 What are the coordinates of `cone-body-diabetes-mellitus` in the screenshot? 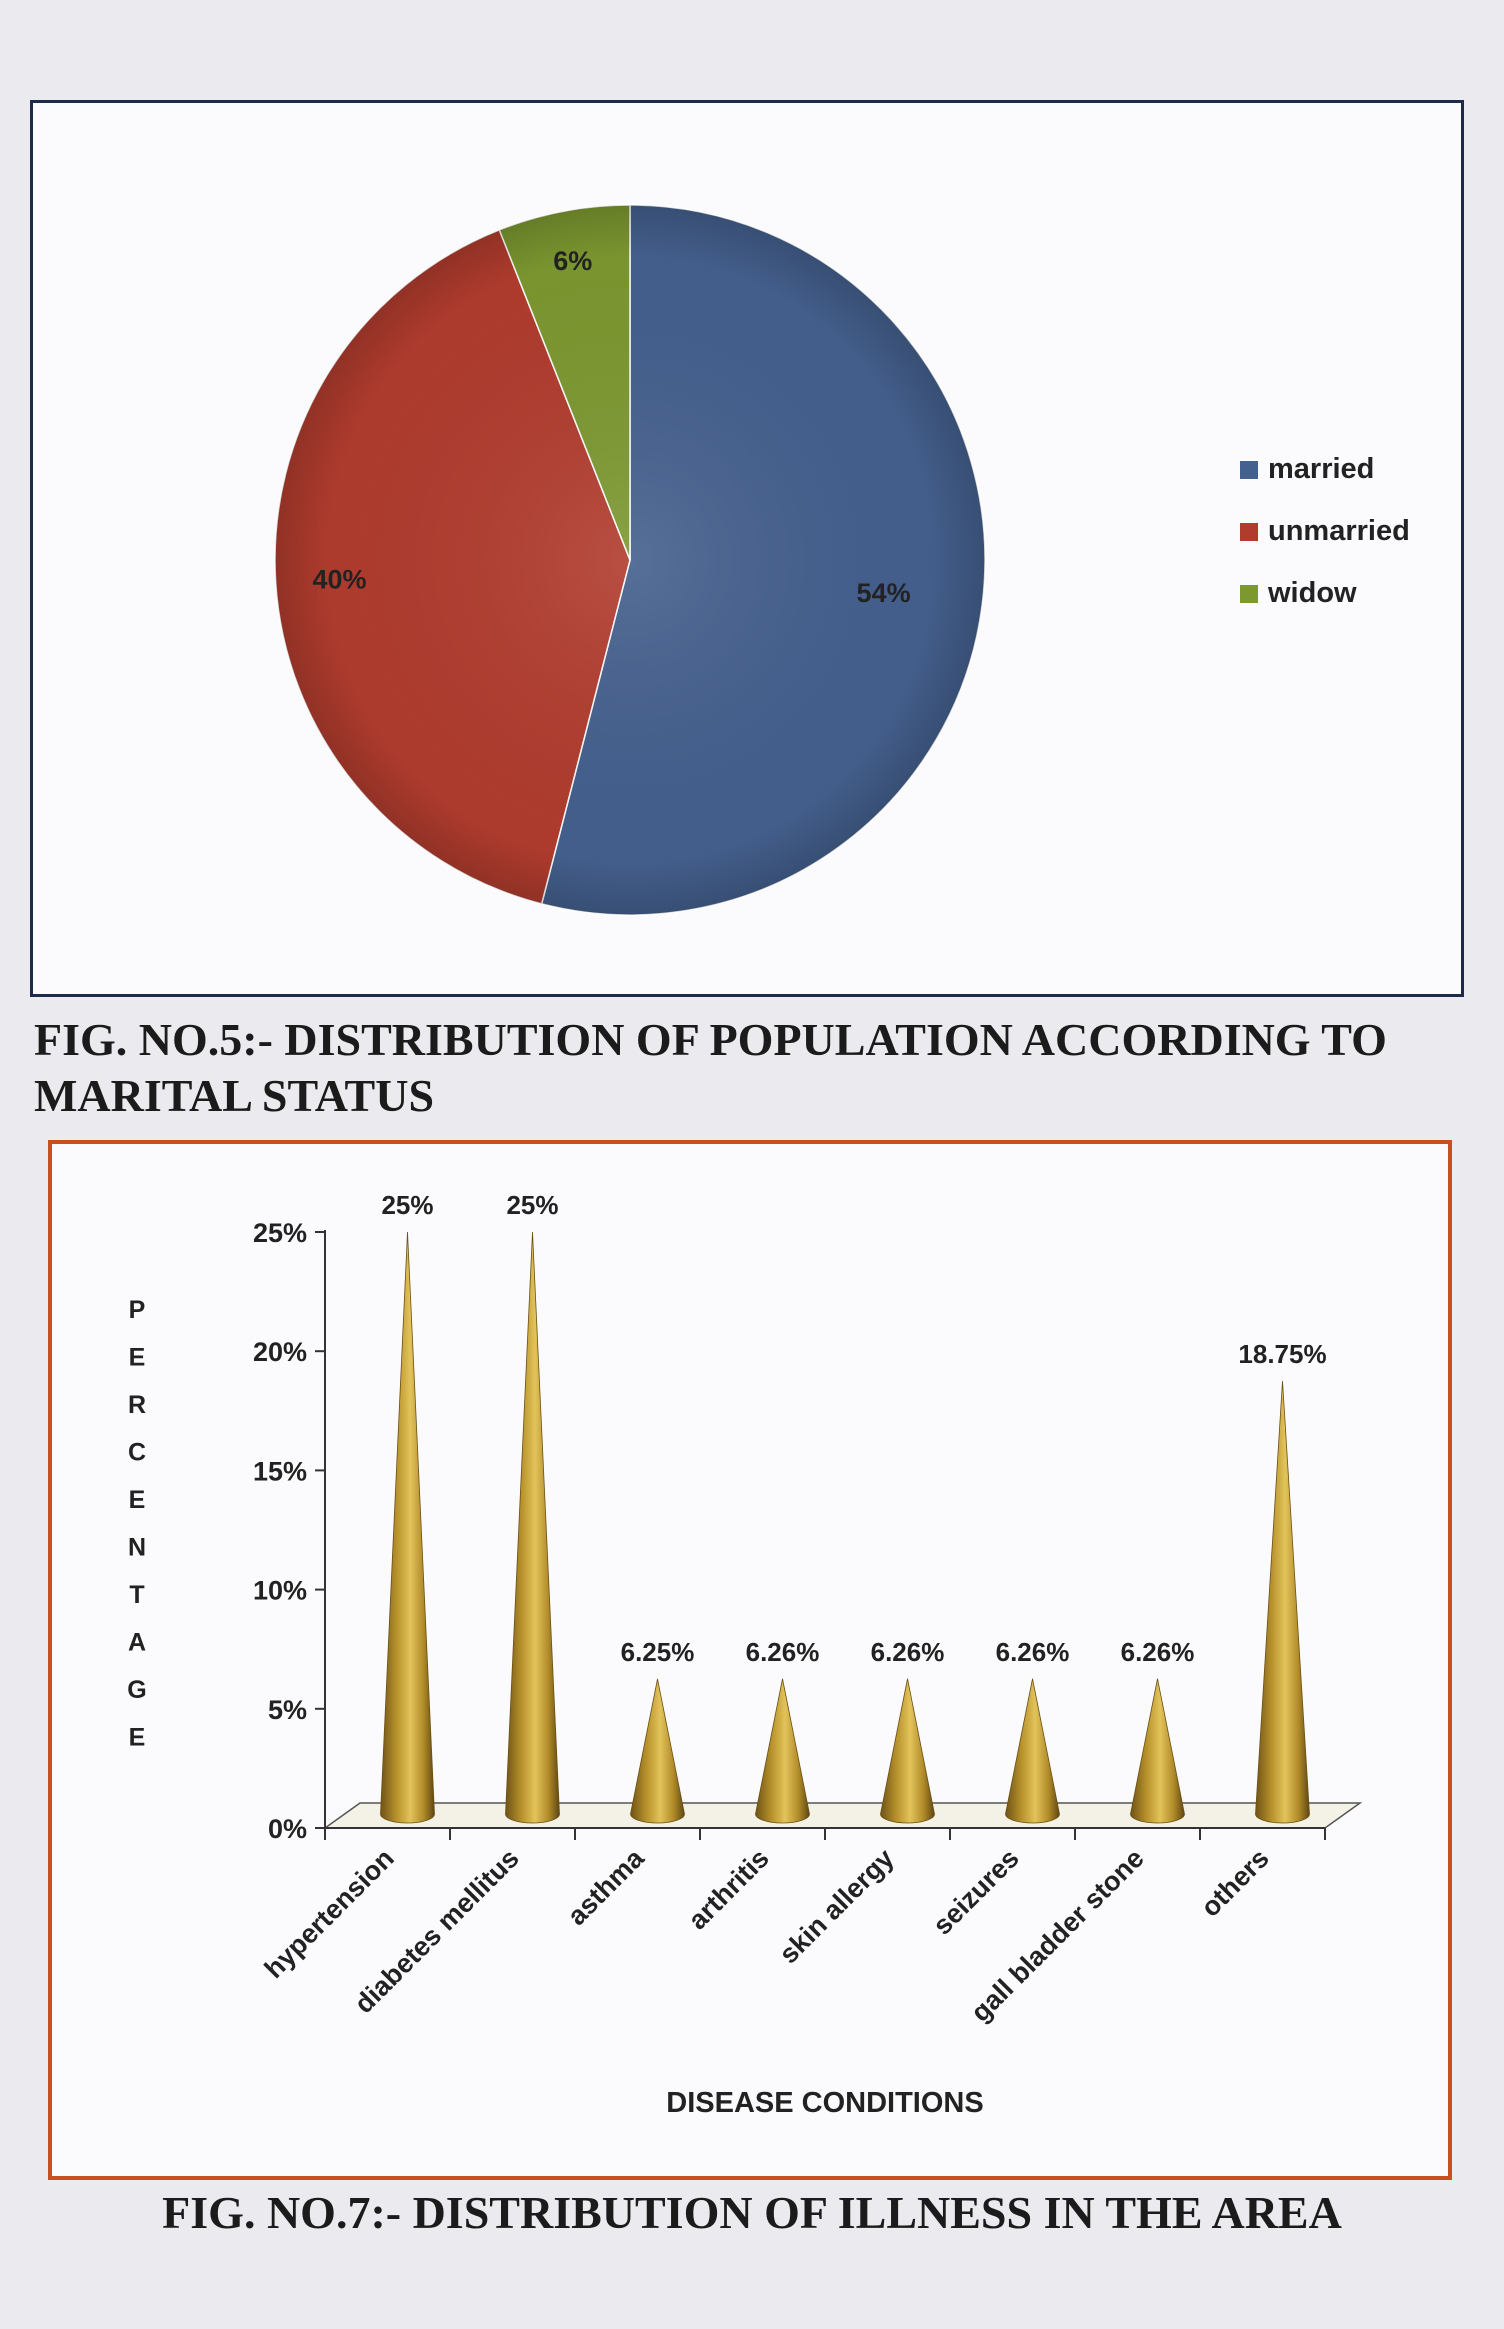 It's located at (532, 1527).